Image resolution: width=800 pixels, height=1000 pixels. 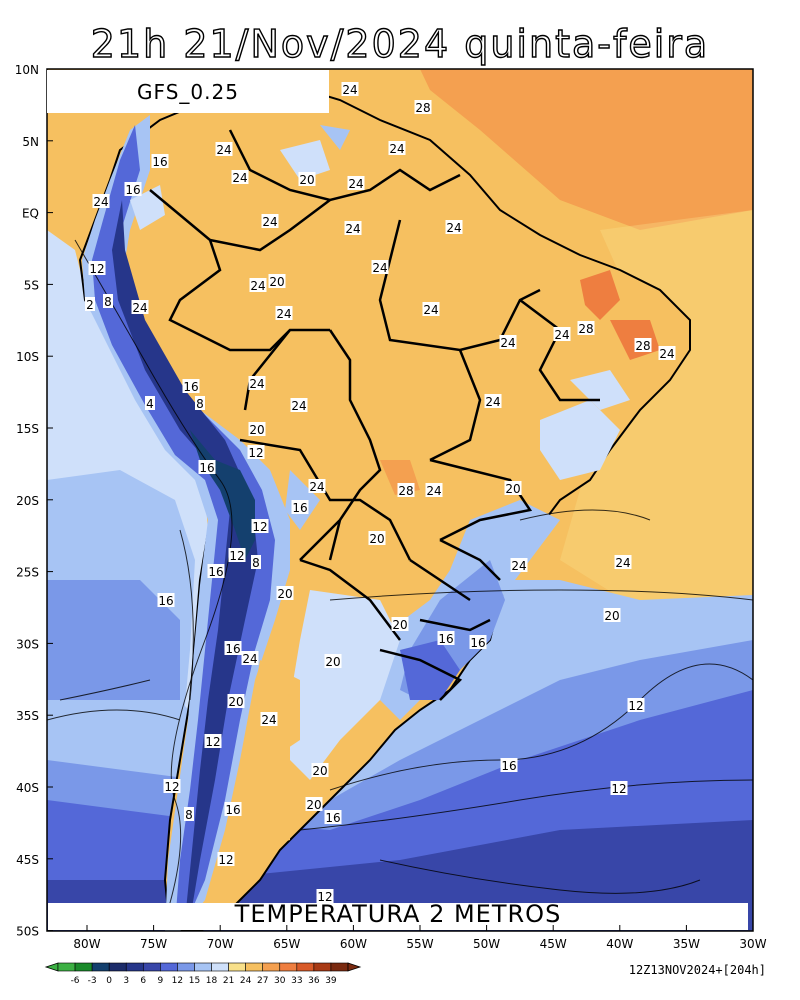 What do you see at coordinates (188, 91) in the screenshot?
I see `model-label-box` at bounding box center [188, 91].